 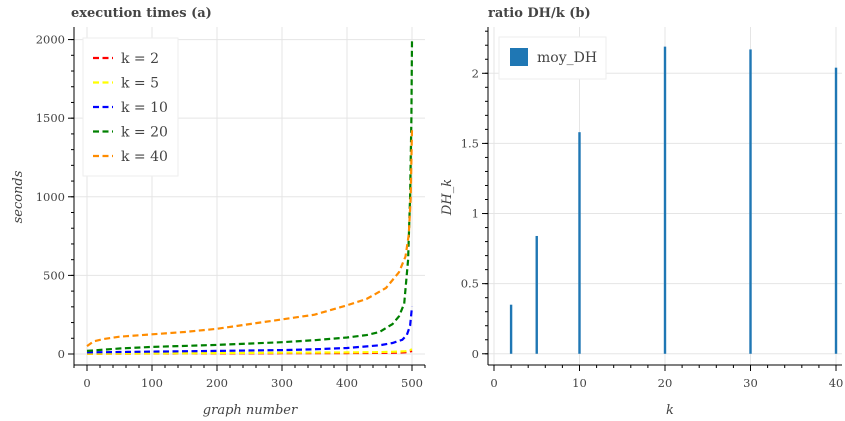 What do you see at coordinates (217, 383) in the screenshot?
I see `x-tick-label: 200` at bounding box center [217, 383].